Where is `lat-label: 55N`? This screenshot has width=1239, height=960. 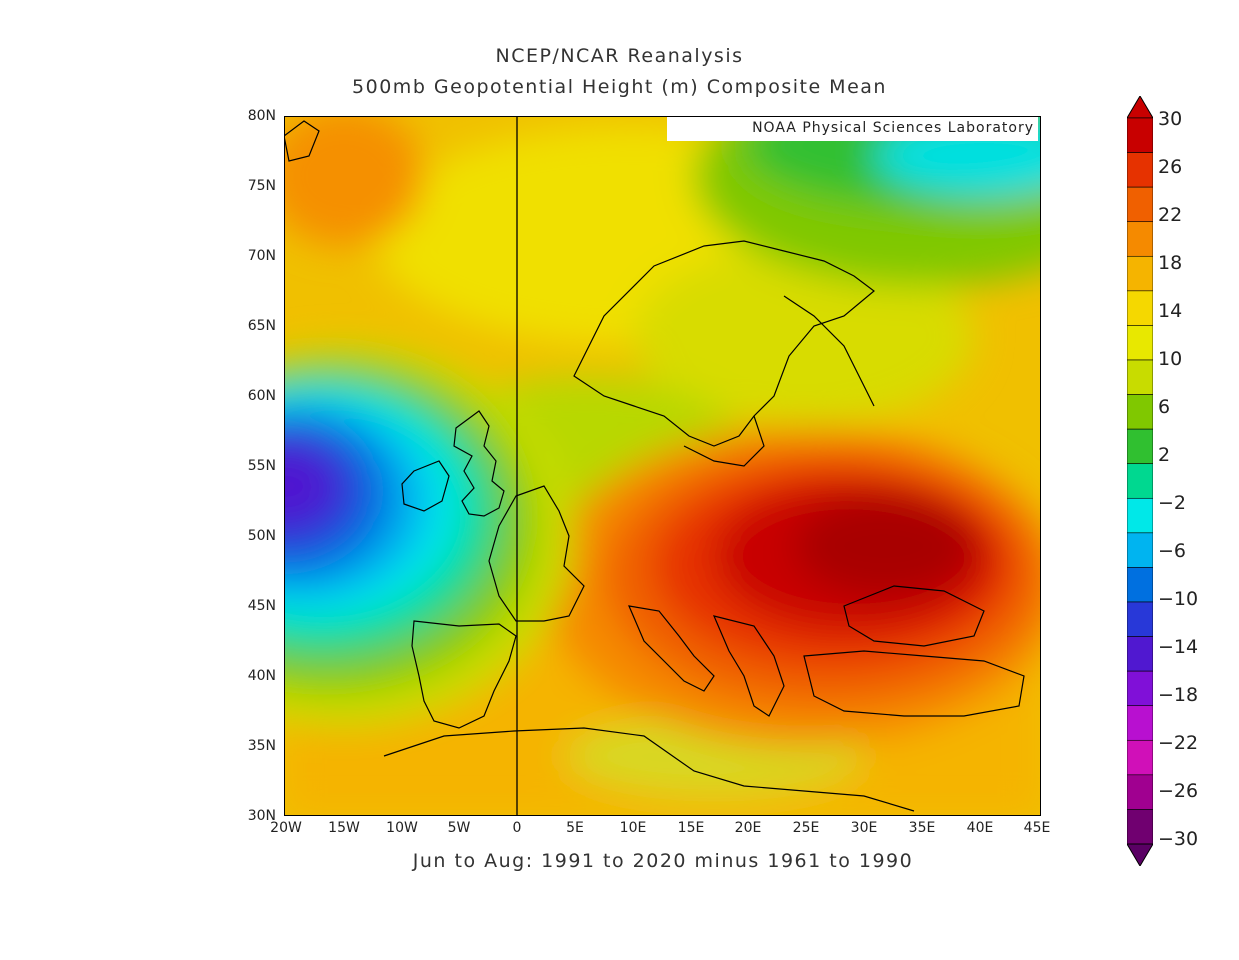
lat-label: 55N is located at coordinates (261, 466).